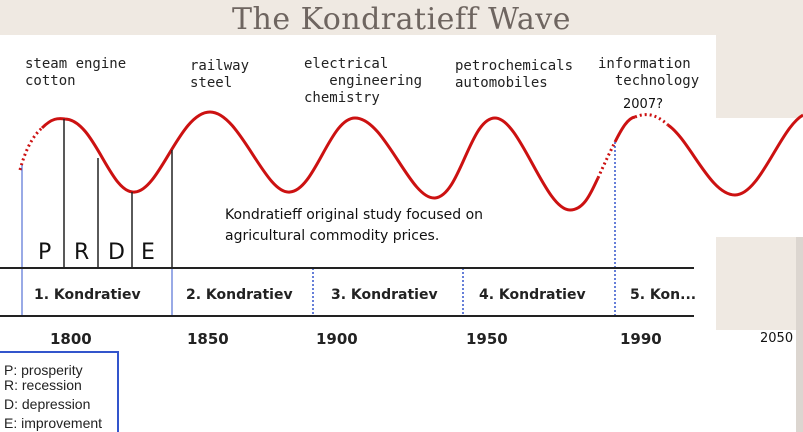  Describe the element at coordinates (148, 252) in the screenshot. I see `phase-e: E` at that location.